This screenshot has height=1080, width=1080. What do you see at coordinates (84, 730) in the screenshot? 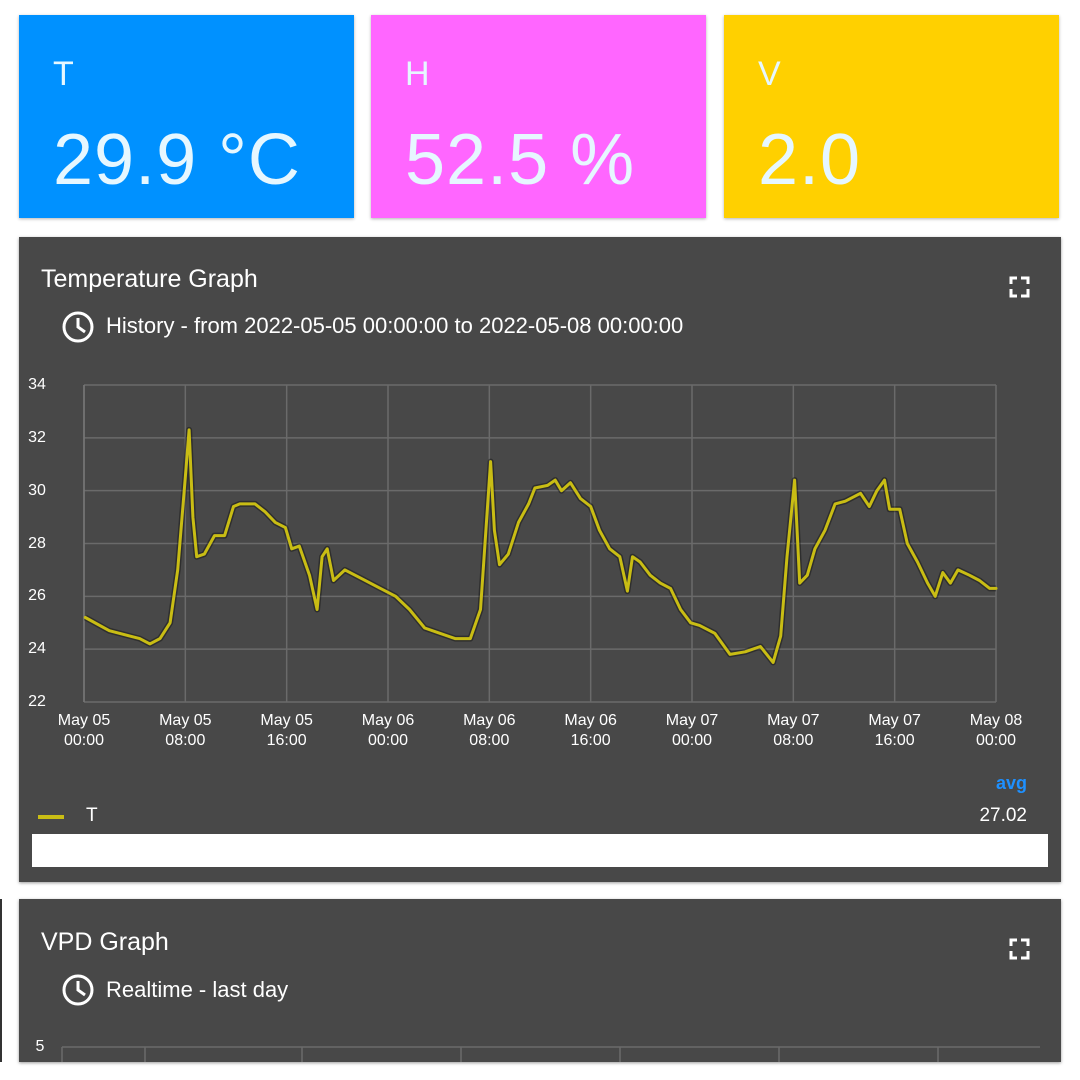
I see `x-tick-label: May 05 00:00` at bounding box center [84, 730].